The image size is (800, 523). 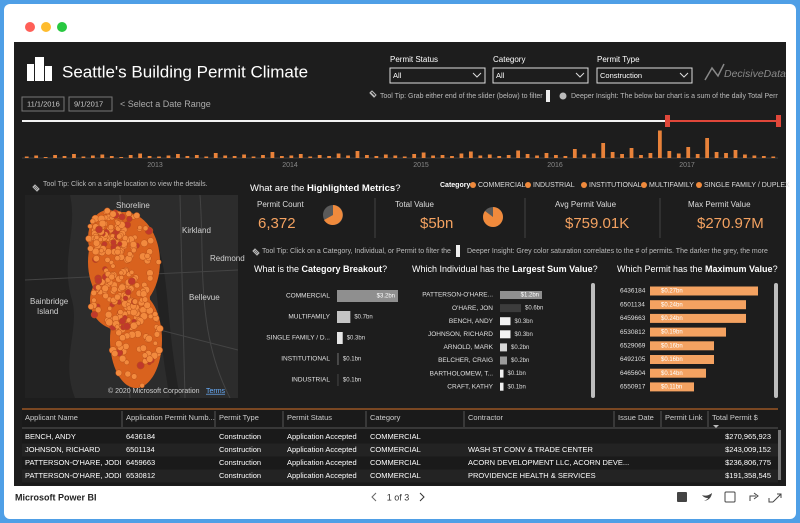 I want to click on column-header: Contractor, so click(x=486, y=417).